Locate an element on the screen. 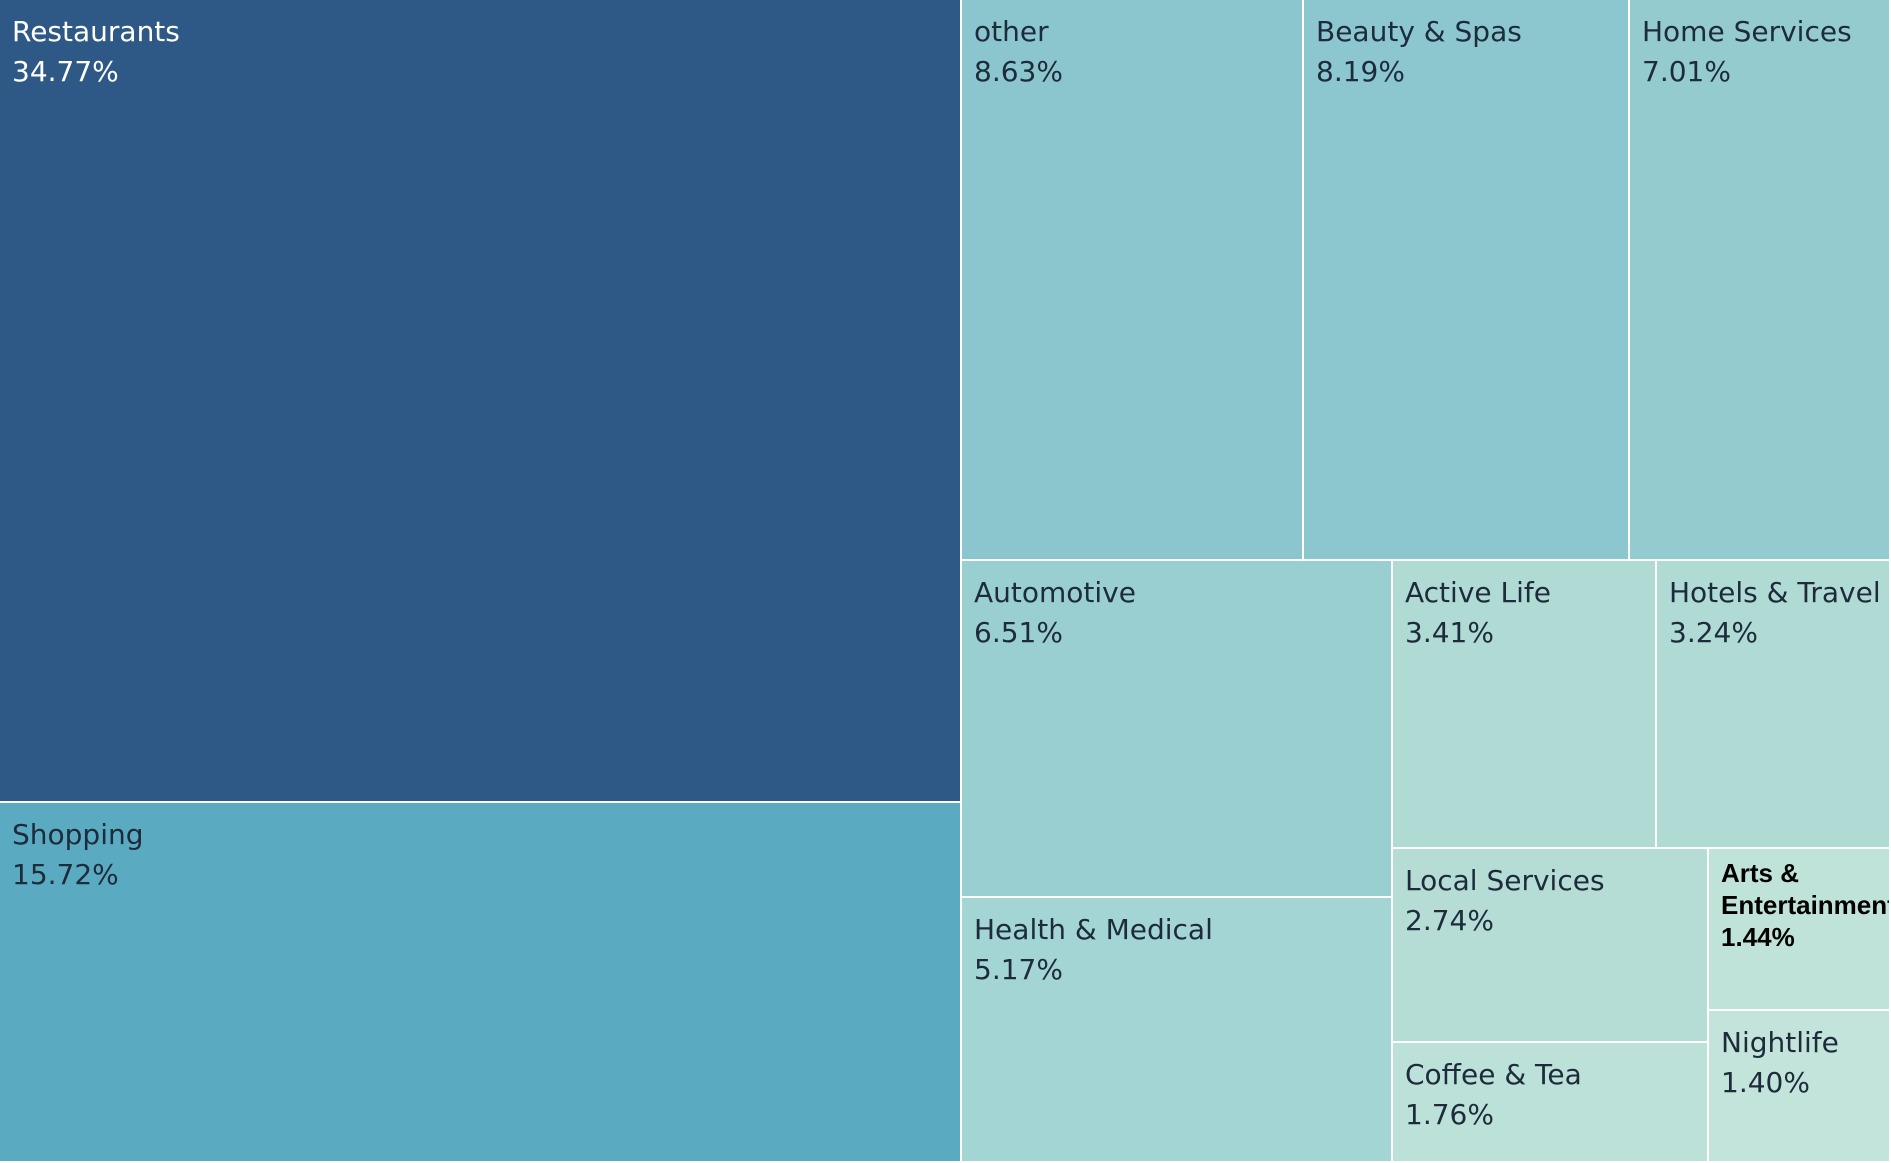  tile-value: 15.72% is located at coordinates (65, 874).